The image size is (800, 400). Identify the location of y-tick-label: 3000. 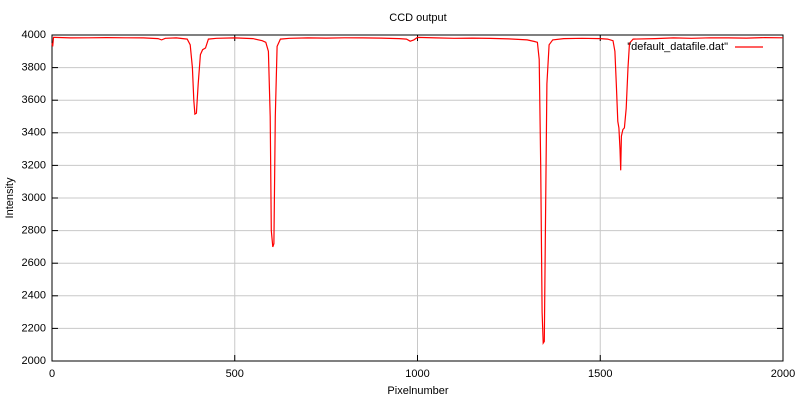
(34, 198).